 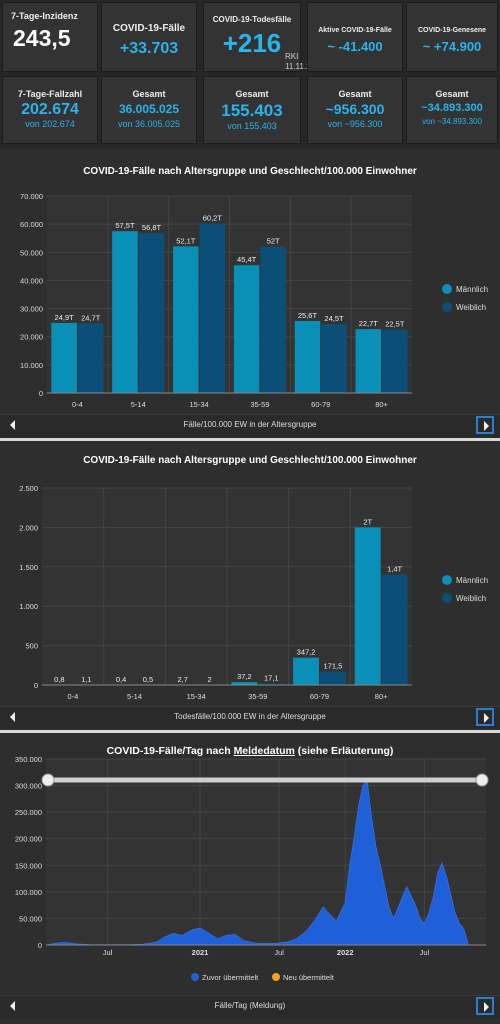 What do you see at coordinates (355, 46) in the screenshot?
I see `kpi-value: ~ -41.400` at bounding box center [355, 46].